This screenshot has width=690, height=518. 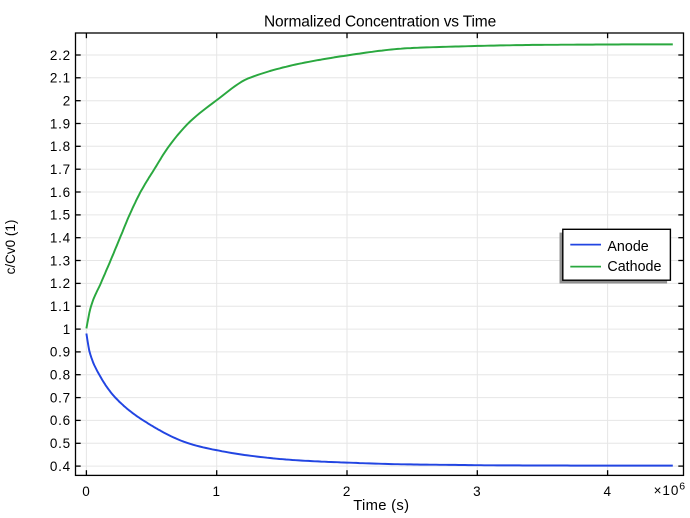 I want to click on svg-text: 1.3, so click(x=60, y=260).